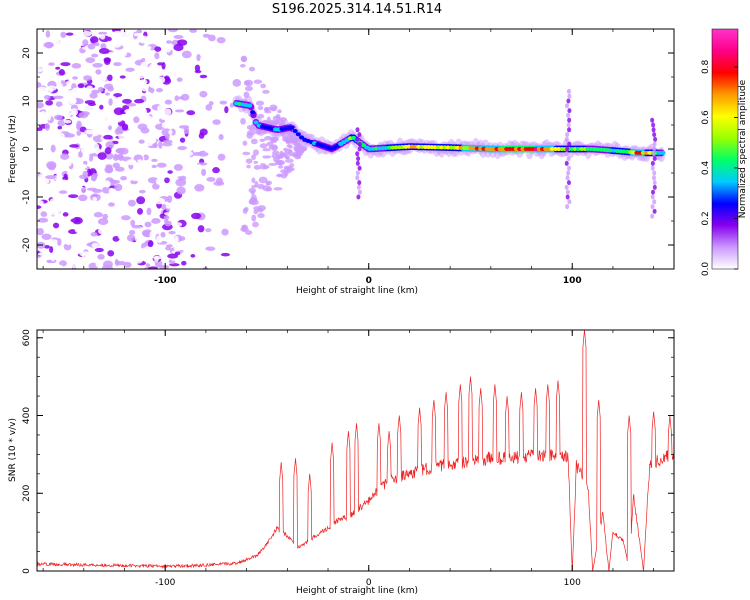 This screenshot has height=600, width=750. What do you see at coordinates (725, 149) in the screenshot?
I see `colorbar-gradient` at bounding box center [725, 149].